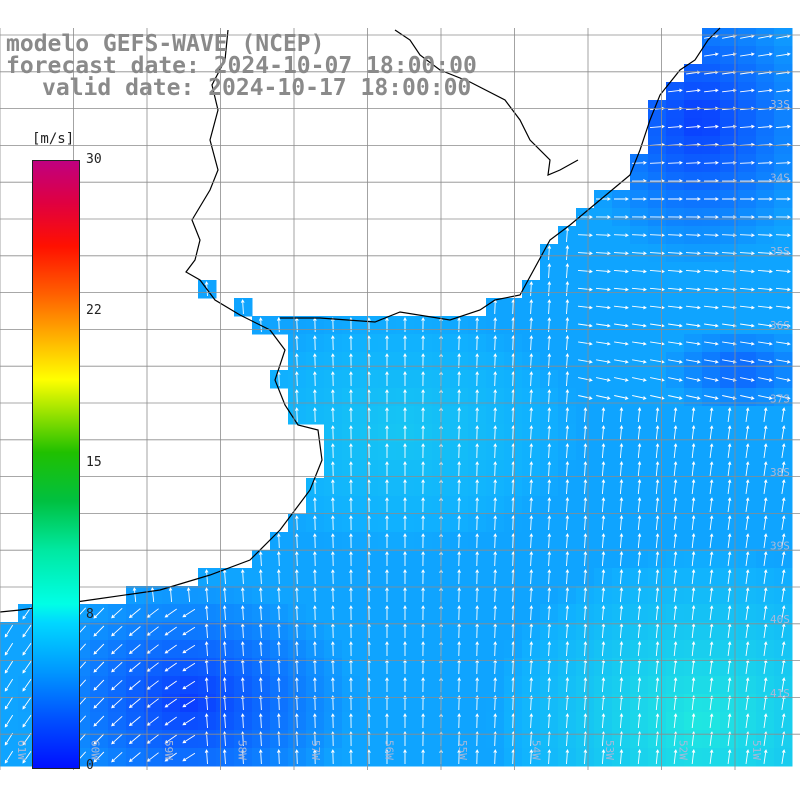 This screenshot has height=800, width=800. What do you see at coordinates (56, 464) in the screenshot?
I see `colorbar` at bounding box center [56, 464].